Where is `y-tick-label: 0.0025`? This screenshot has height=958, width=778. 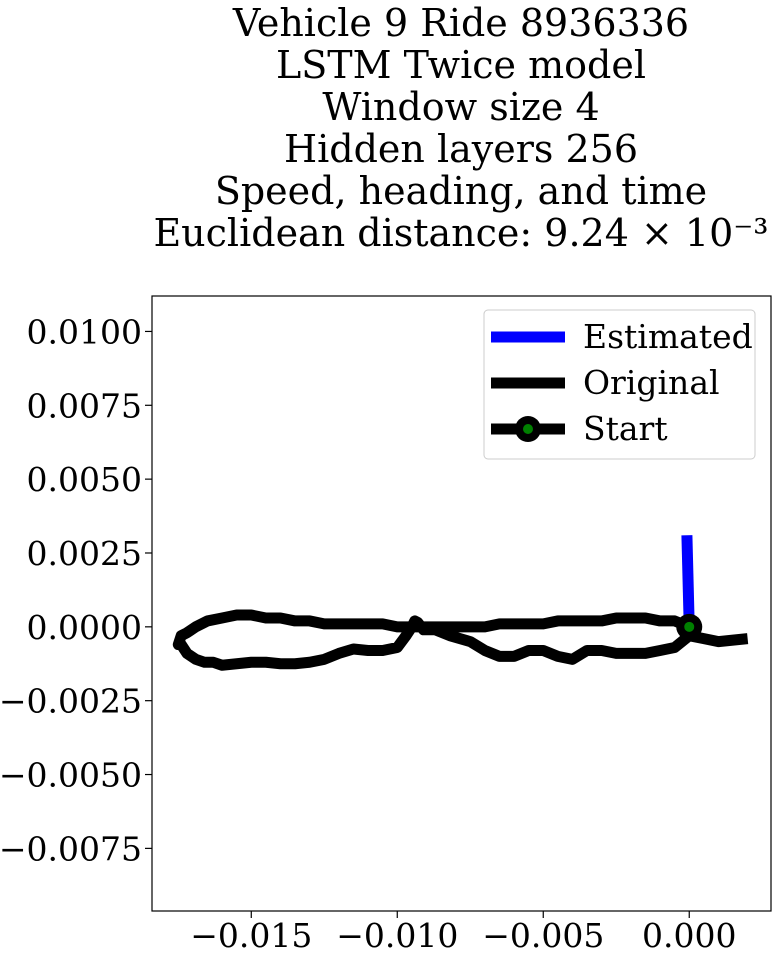 y-tick-label: 0.0025 is located at coordinates (84, 553).